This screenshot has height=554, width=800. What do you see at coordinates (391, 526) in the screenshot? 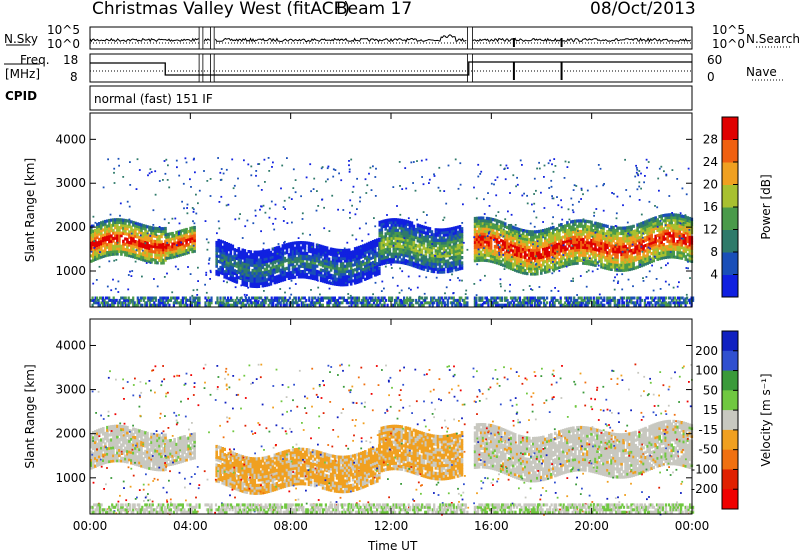
I see `x-tick-label: 12:00` at bounding box center [391, 526].